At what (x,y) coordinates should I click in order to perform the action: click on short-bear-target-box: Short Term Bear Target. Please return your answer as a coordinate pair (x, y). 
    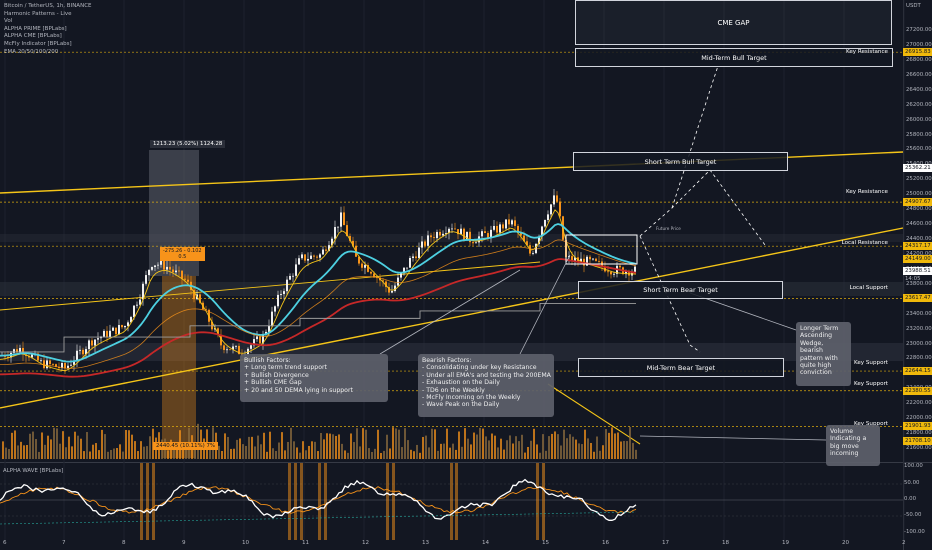
    Looking at the image, I should click on (680, 290).